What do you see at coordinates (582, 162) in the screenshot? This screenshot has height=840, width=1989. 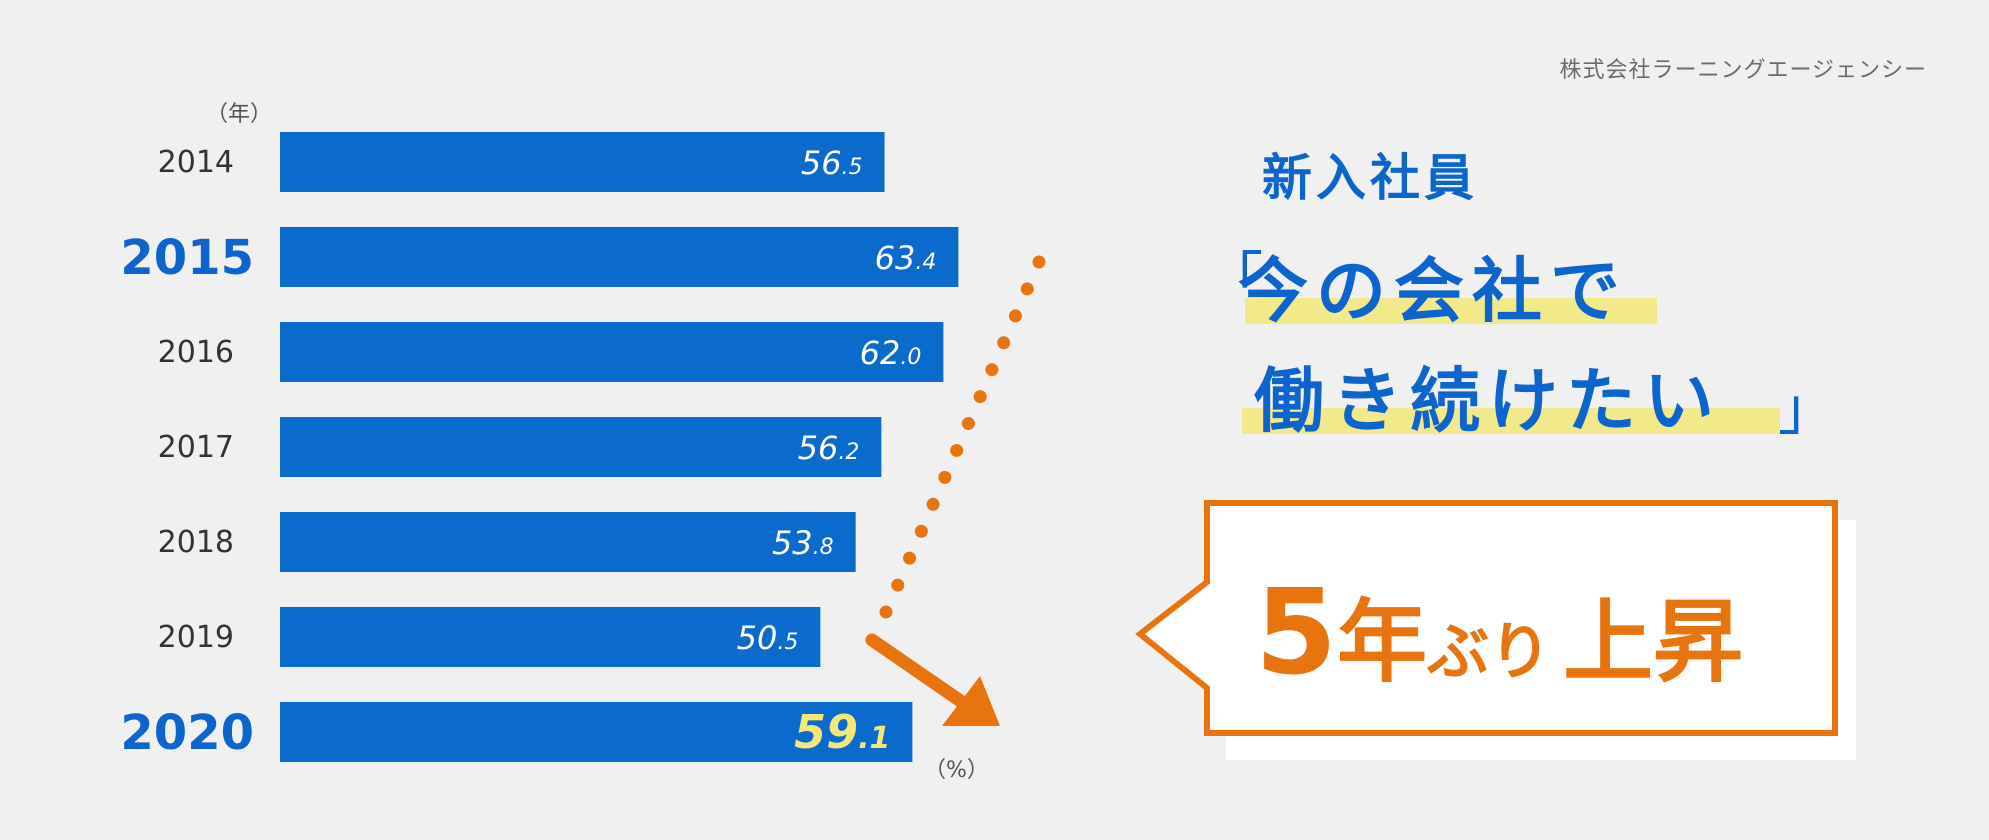 I see `bar-2014` at bounding box center [582, 162].